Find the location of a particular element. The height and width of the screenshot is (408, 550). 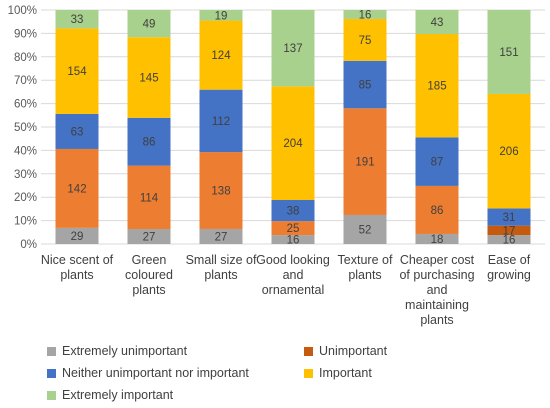

data-label: 43 is located at coordinates (437, 23).